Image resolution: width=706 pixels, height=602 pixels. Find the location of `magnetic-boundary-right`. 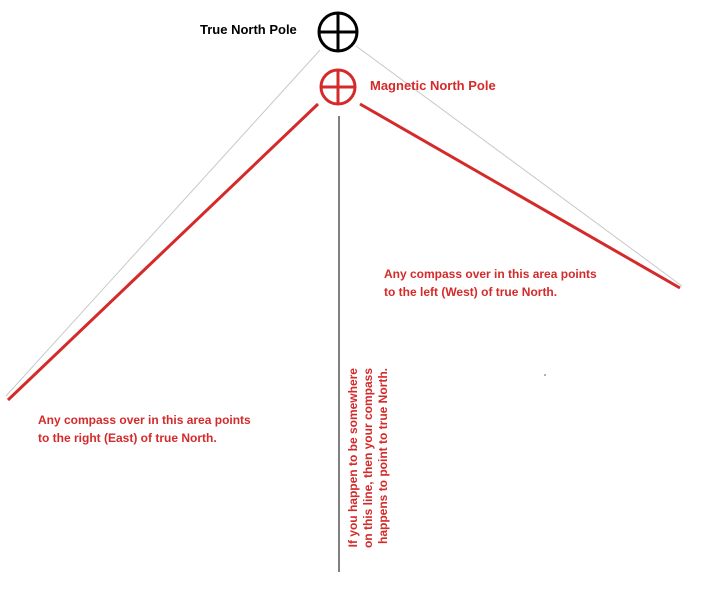

magnetic-boundary-right is located at coordinates (520, 196).